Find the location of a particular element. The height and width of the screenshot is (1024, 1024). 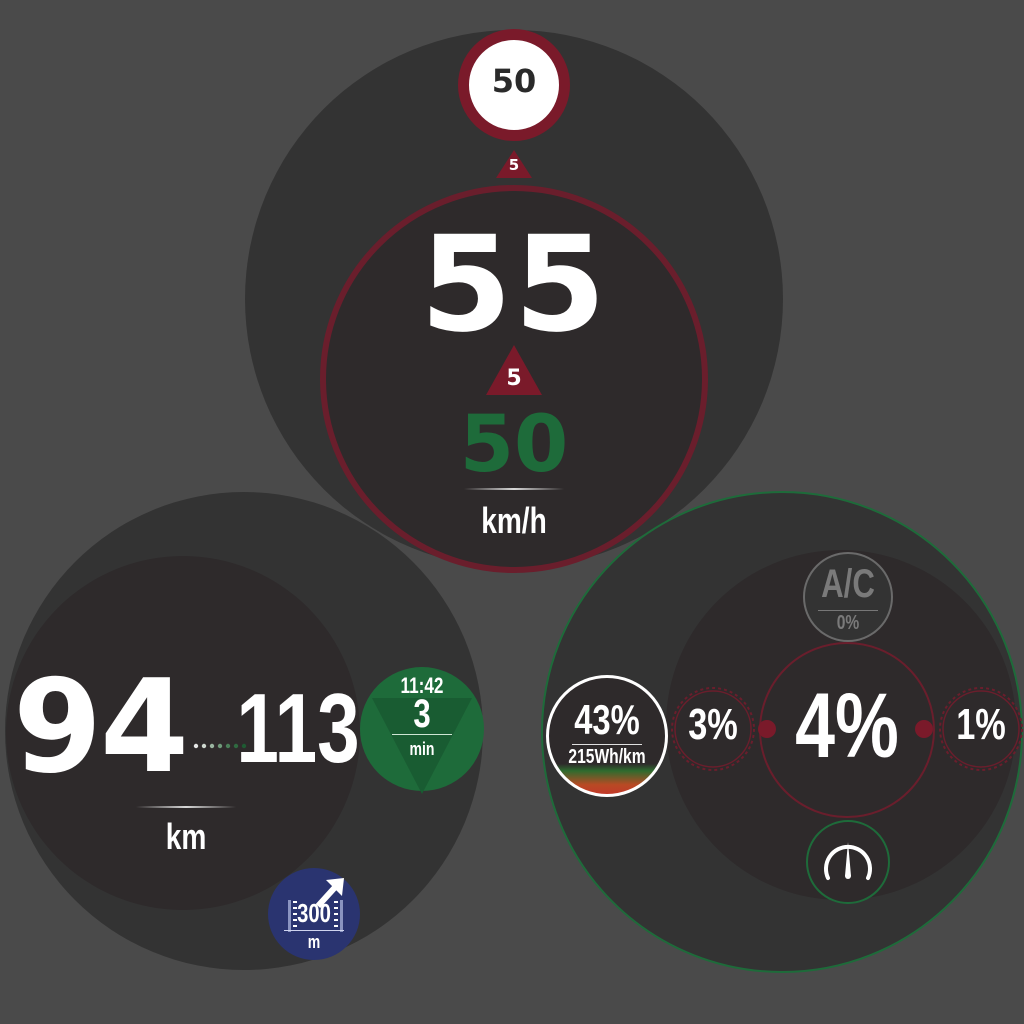

range-primary: 94 is located at coordinates (100, 727).